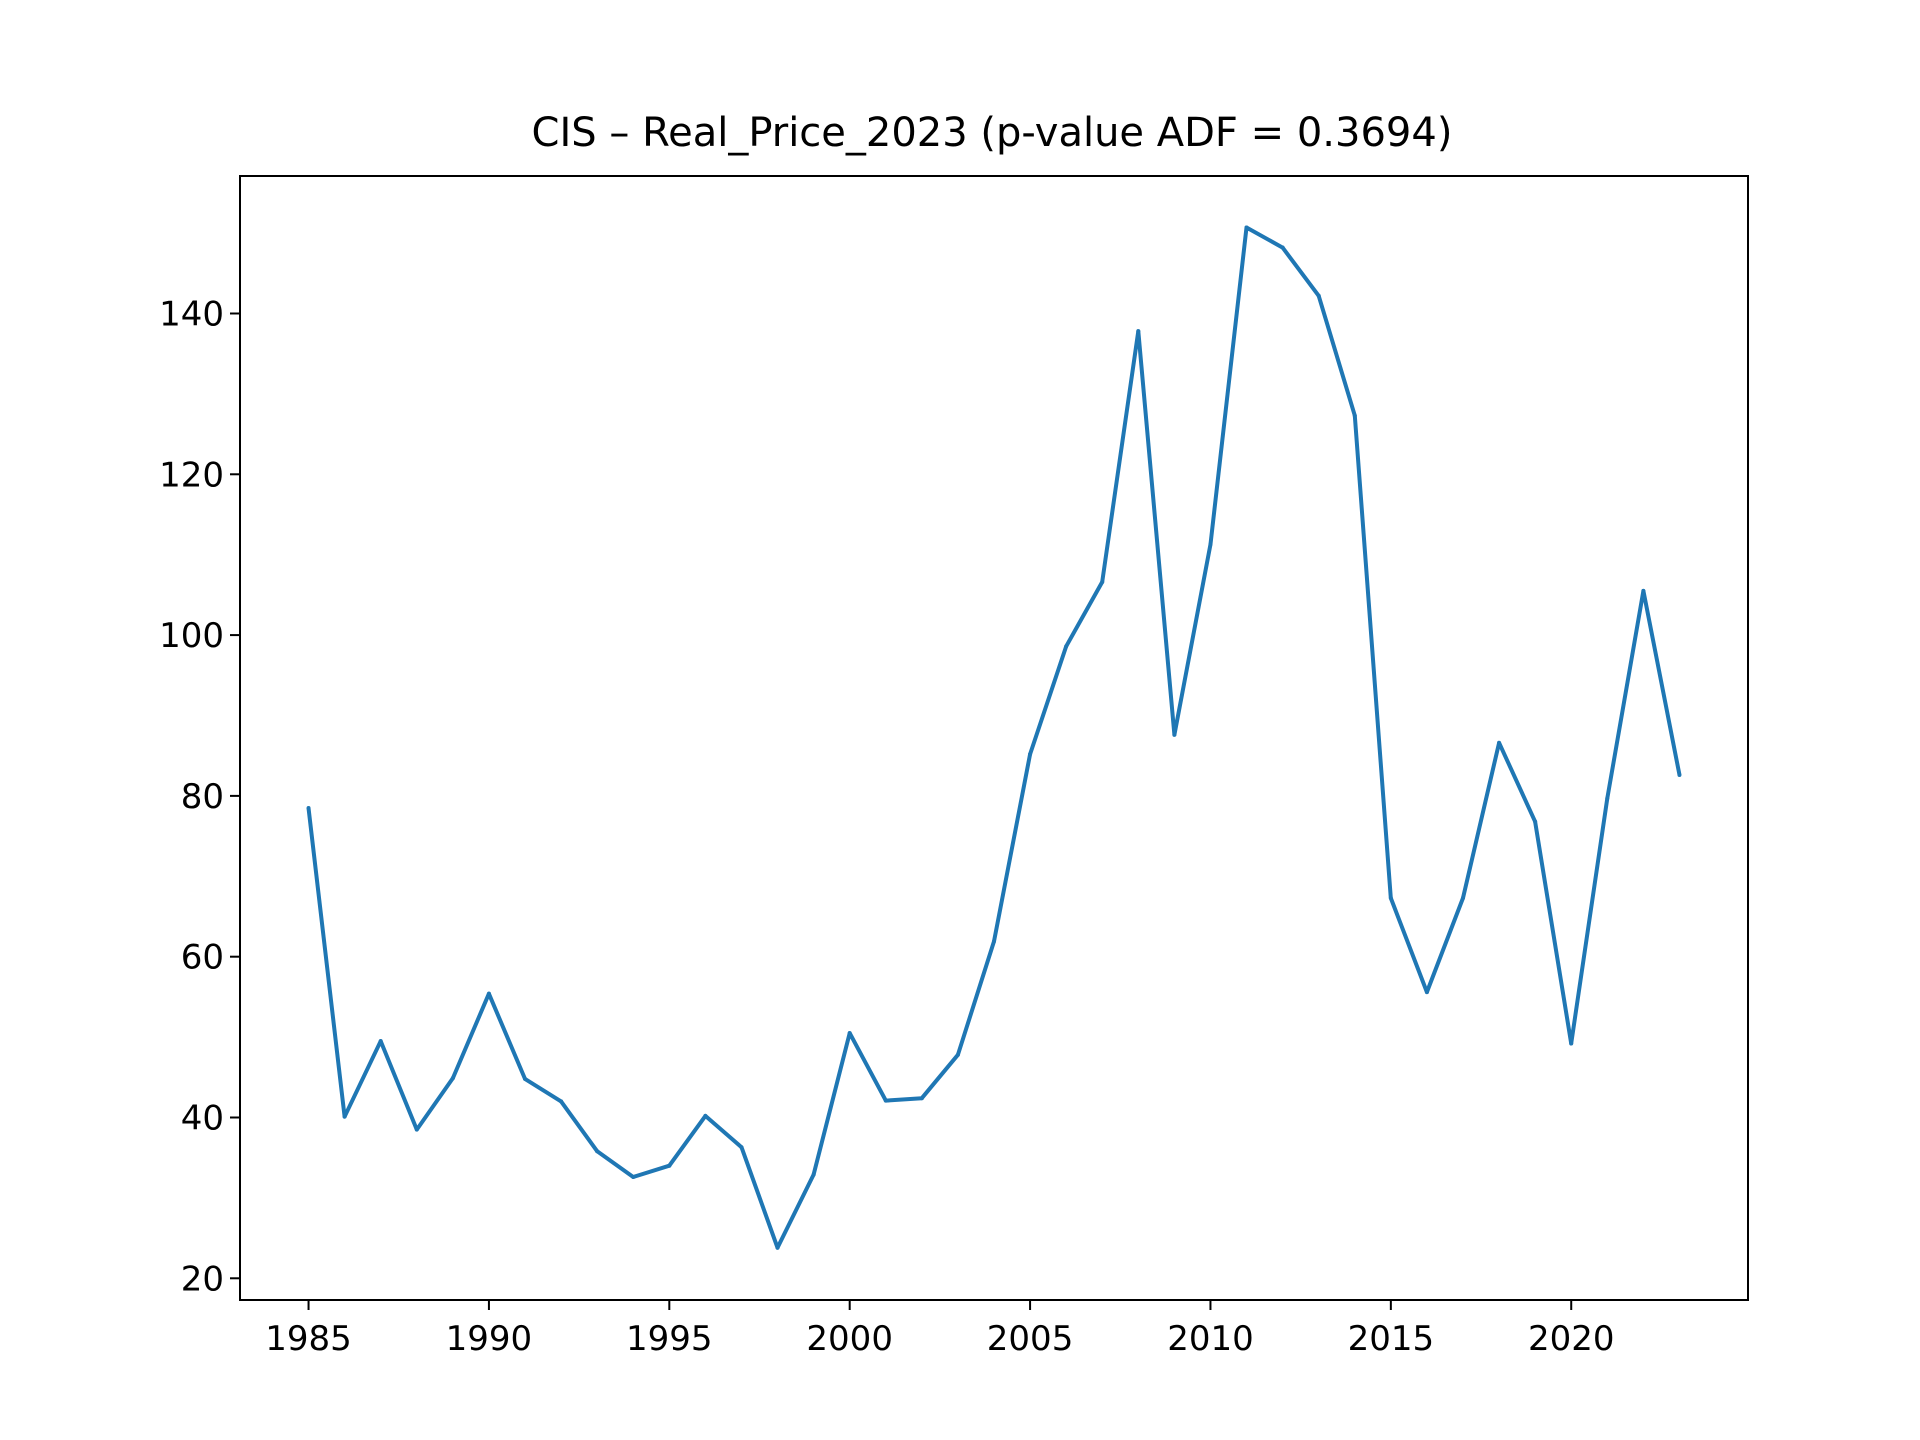 The image size is (1920, 1440). What do you see at coordinates (202, 1279) in the screenshot?
I see `y-tick-label: 20` at bounding box center [202, 1279].